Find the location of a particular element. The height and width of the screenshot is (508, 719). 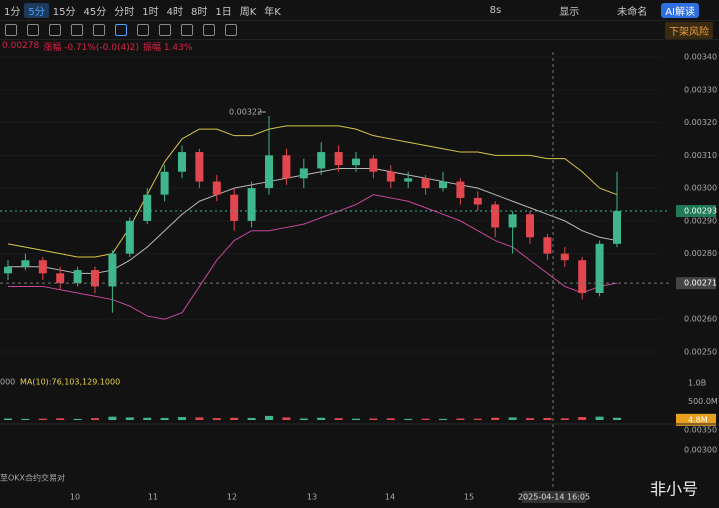

interval: 分时 is located at coordinates (124, 12).